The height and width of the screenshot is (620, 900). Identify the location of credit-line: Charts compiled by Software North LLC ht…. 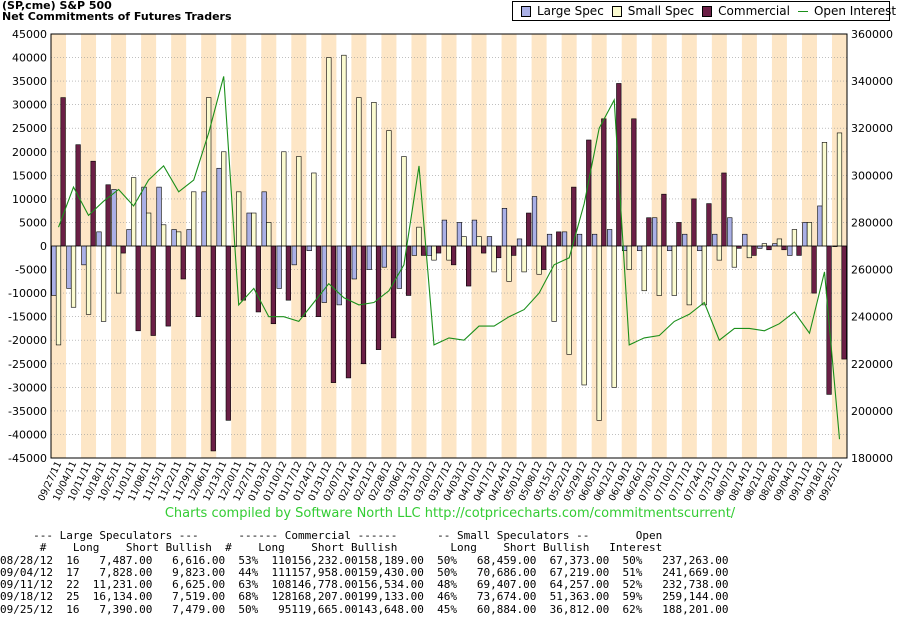
(450, 513).